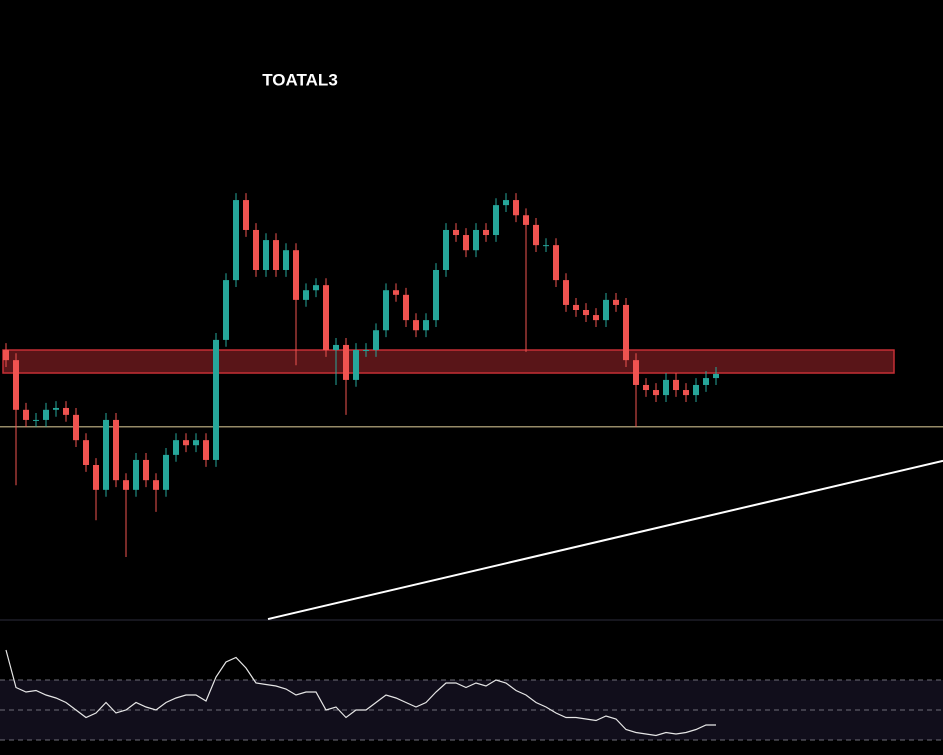 Image resolution: width=943 pixels, height=755 pixels. Describe the element at coordinates (448, 361) in the screenshot. I see `zone` at that location.